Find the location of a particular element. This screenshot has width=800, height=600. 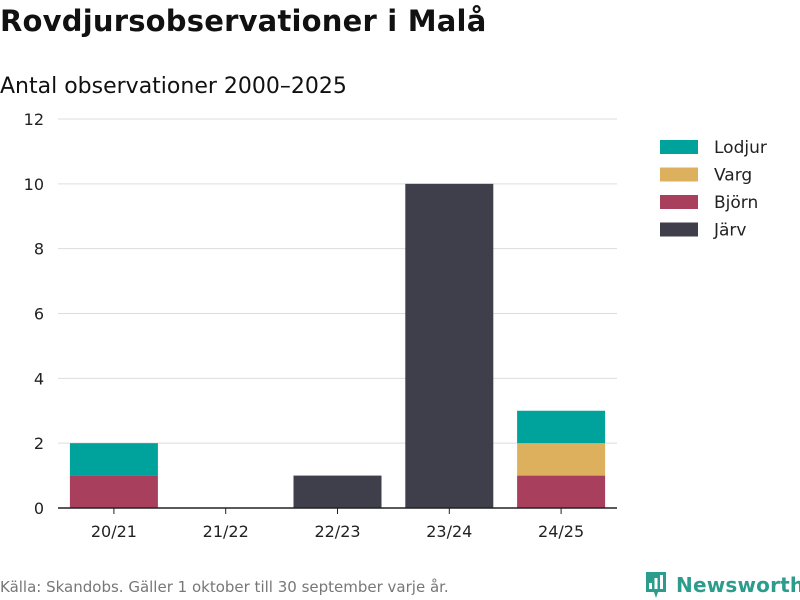

legend-item-varg: Varg is located at coordinates (706, 176).